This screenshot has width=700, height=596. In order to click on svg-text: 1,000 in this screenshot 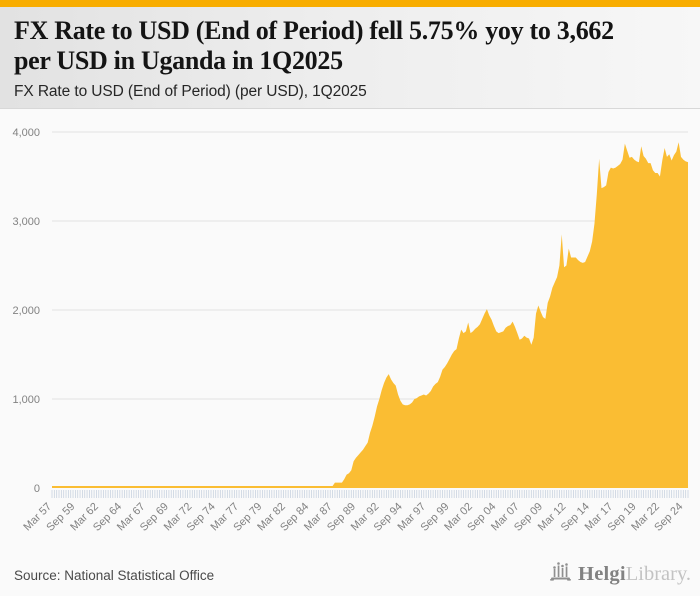, I will do `click(26, 400)`.